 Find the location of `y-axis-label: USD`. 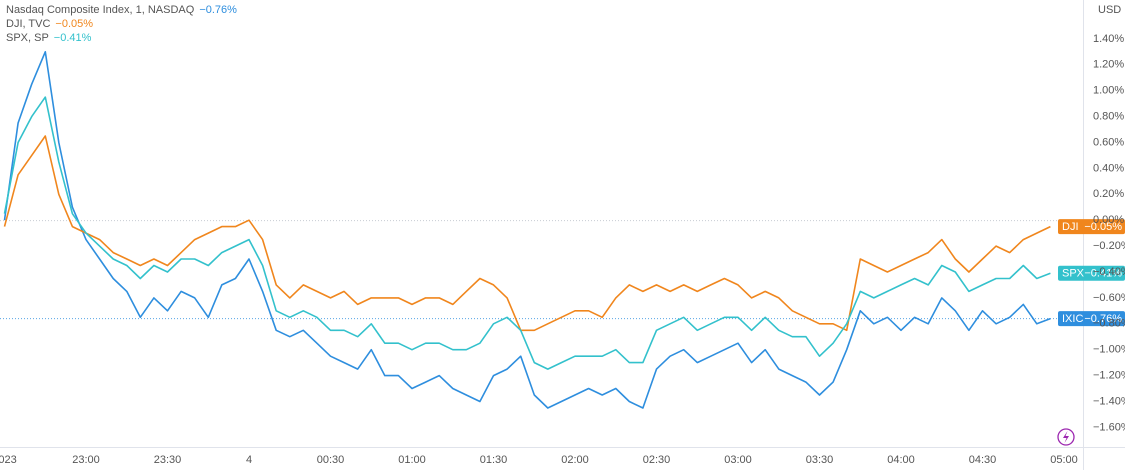

y-axis-label: USD is located at coordinates (1109, 10).